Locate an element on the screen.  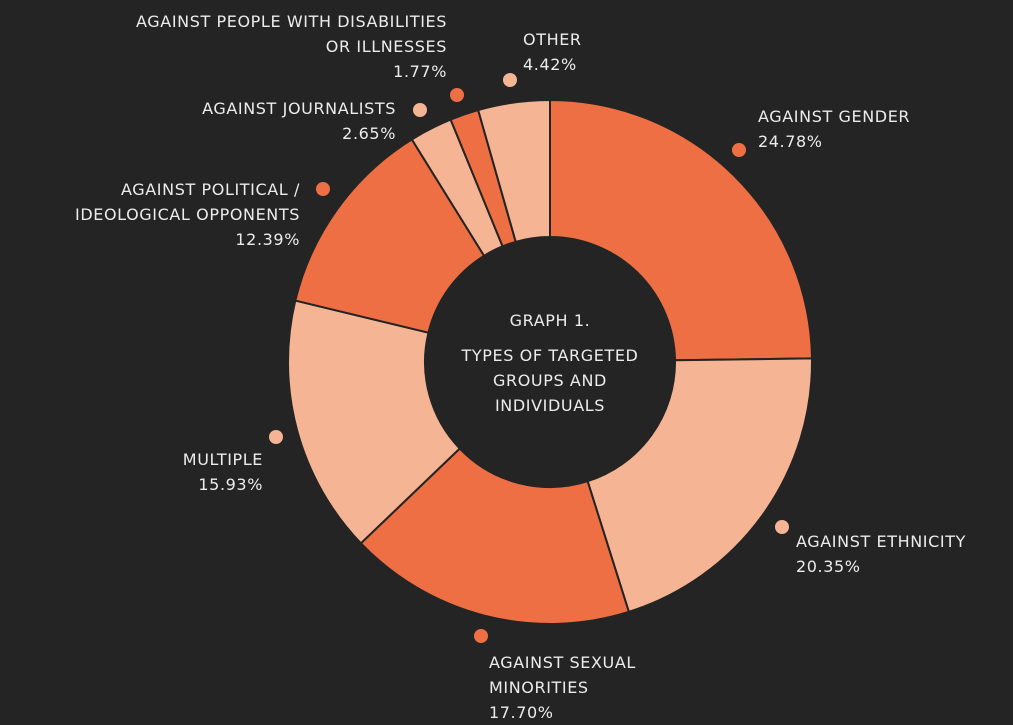
slice-label: AGAINST ETHNICITY 20.35% is located at coordinates (881, 554).